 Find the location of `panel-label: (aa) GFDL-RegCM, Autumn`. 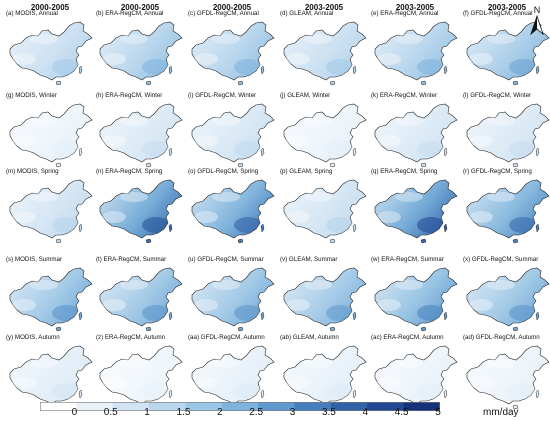

panel-label: (aa) GFDL-RegCM, Autumn is located at coordinates (226, 337).